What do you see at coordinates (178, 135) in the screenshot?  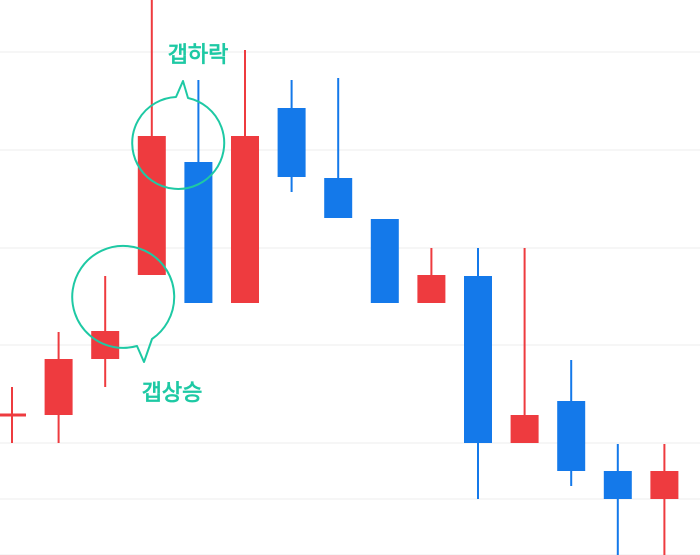 I see `gap-down-callout-bubble` at bounding box center [178, 135].